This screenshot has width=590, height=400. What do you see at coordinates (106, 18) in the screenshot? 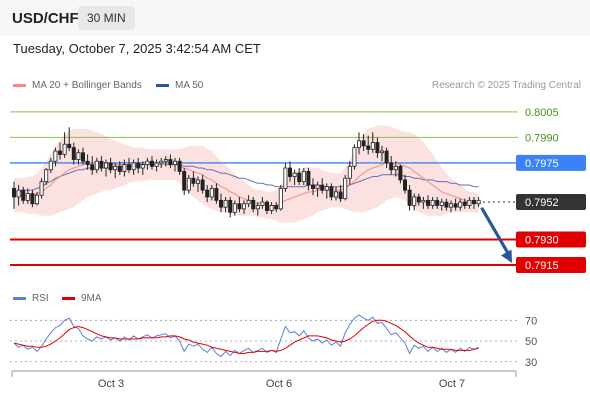
I see `timeframe-button: 30 MIN` at bounding box center [106, 18].